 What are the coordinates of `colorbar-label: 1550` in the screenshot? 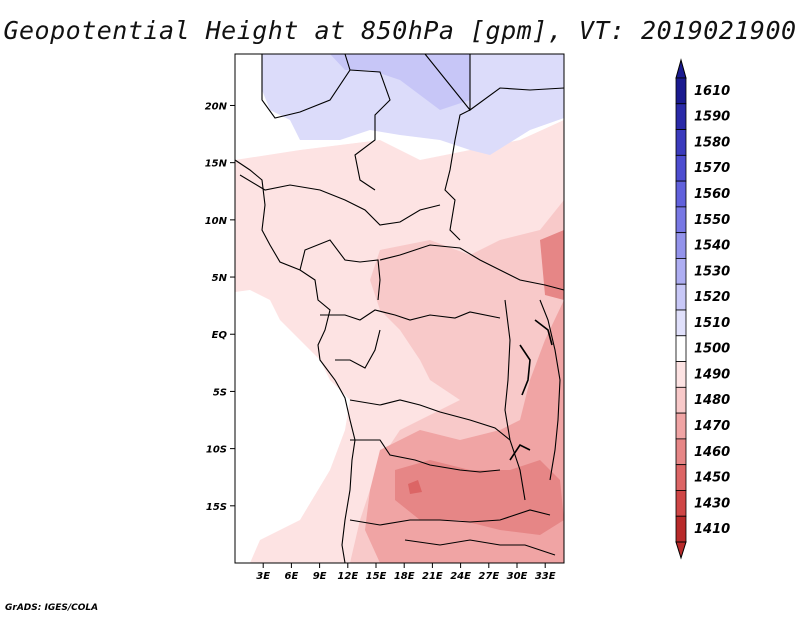 It's located at (712, 220).